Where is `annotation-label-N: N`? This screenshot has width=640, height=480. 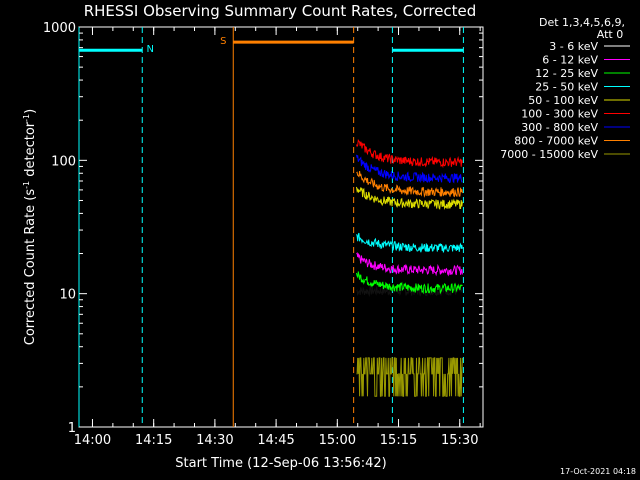 annotation-label-N: N is located at coordinates (150, 49).